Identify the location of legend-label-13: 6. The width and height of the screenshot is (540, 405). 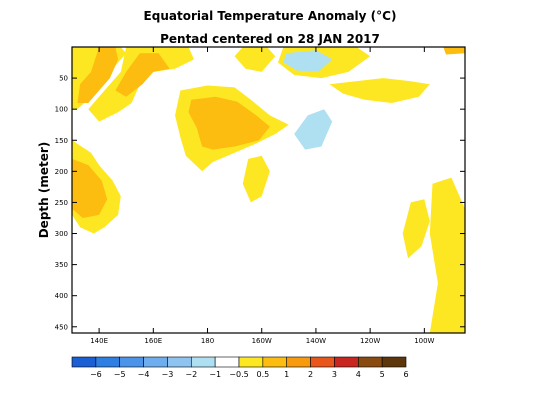
(405, 374).